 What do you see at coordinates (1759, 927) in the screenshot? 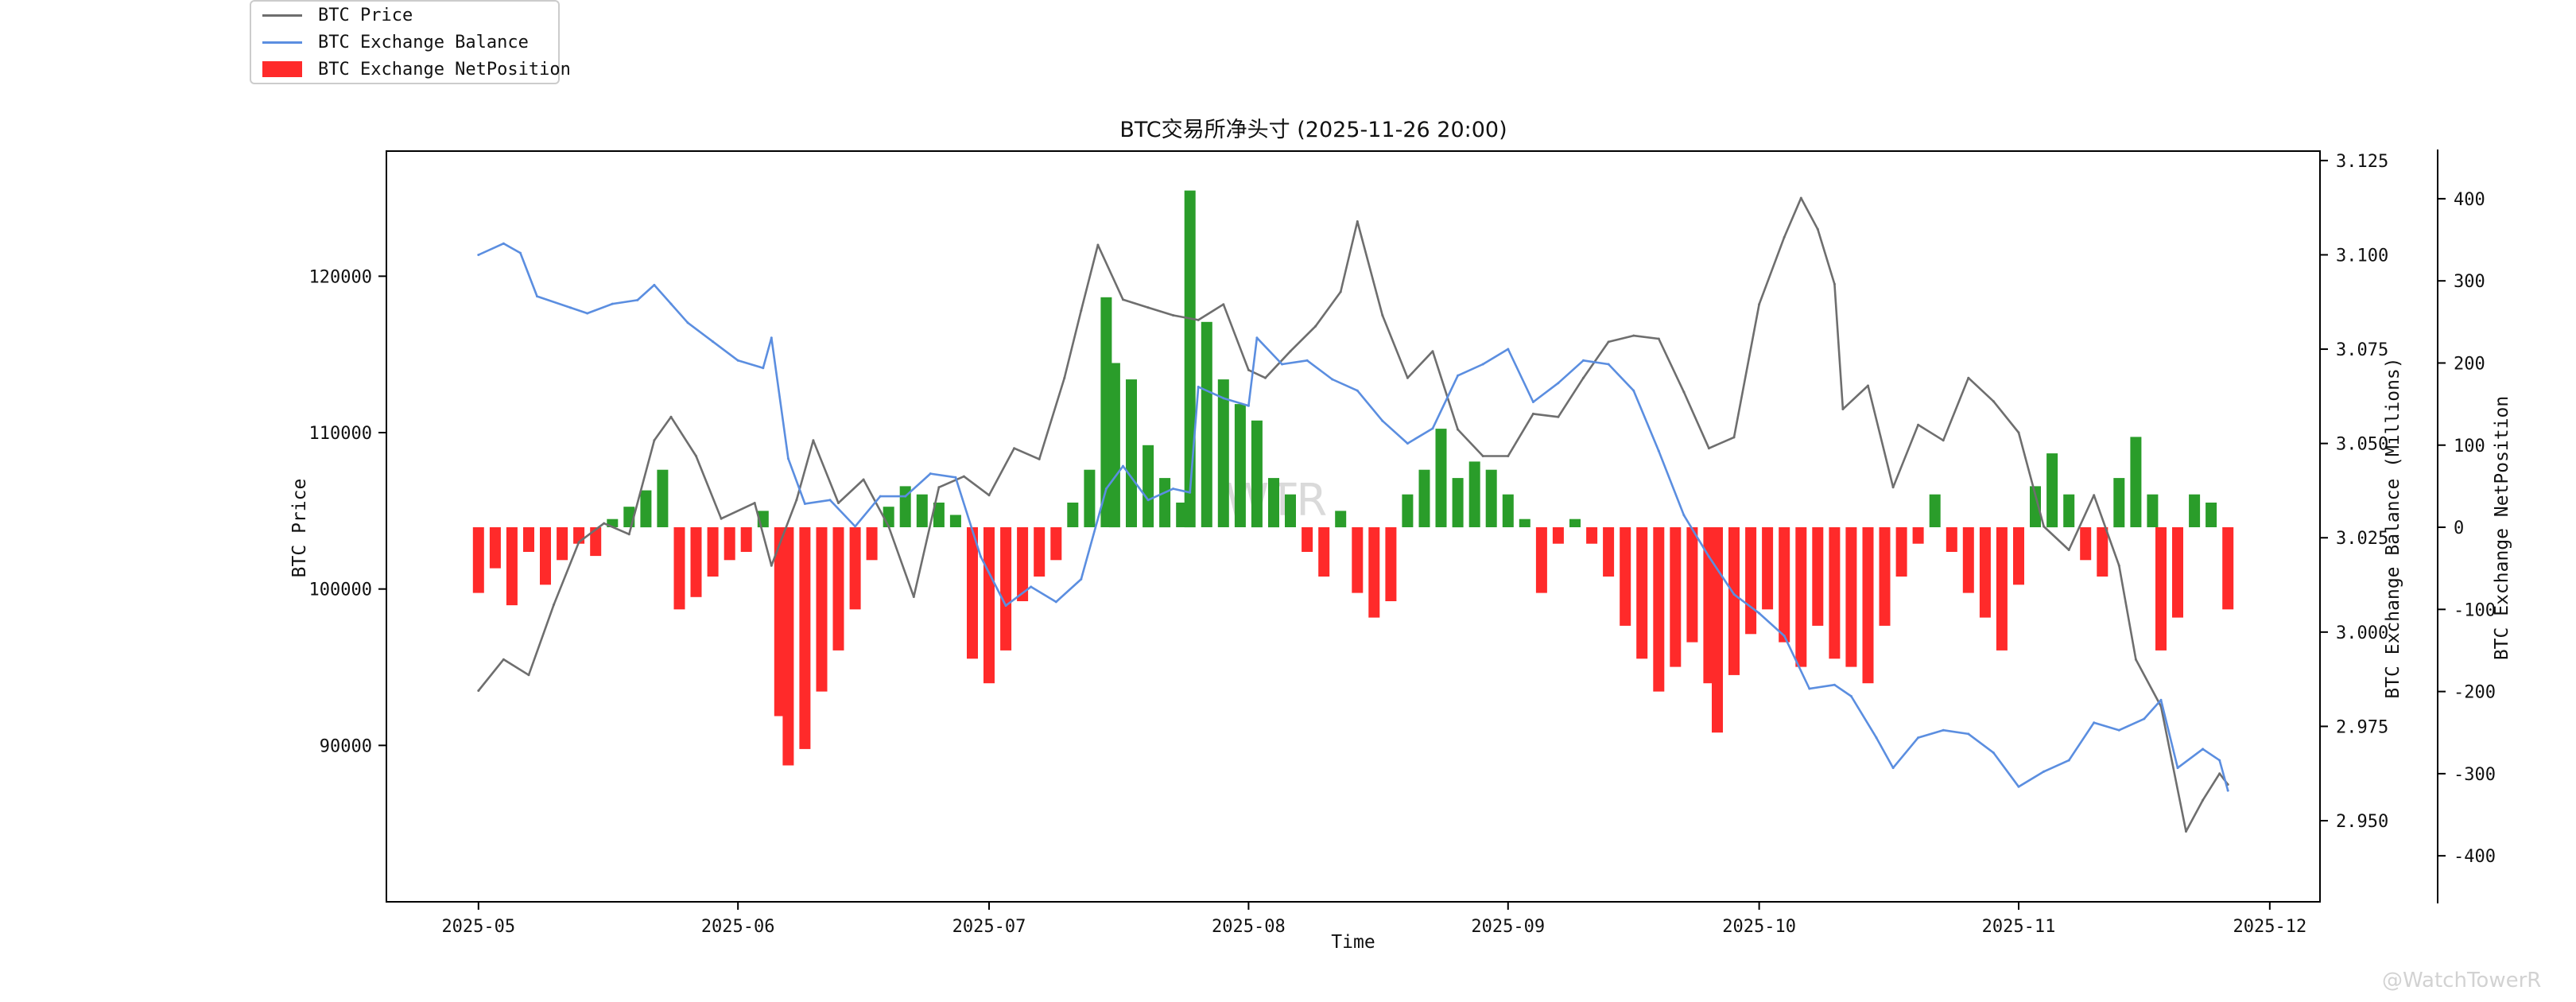
I see `x-tick-label-5: 2025-10` at bounding box center [1759, 927].